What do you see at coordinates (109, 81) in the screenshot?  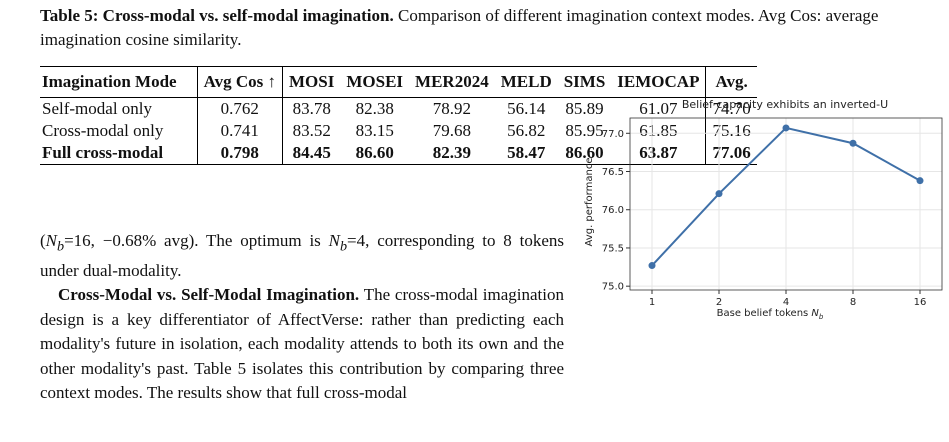 I see `header-text: Imagination Mode` at bounding box center [109, 81].